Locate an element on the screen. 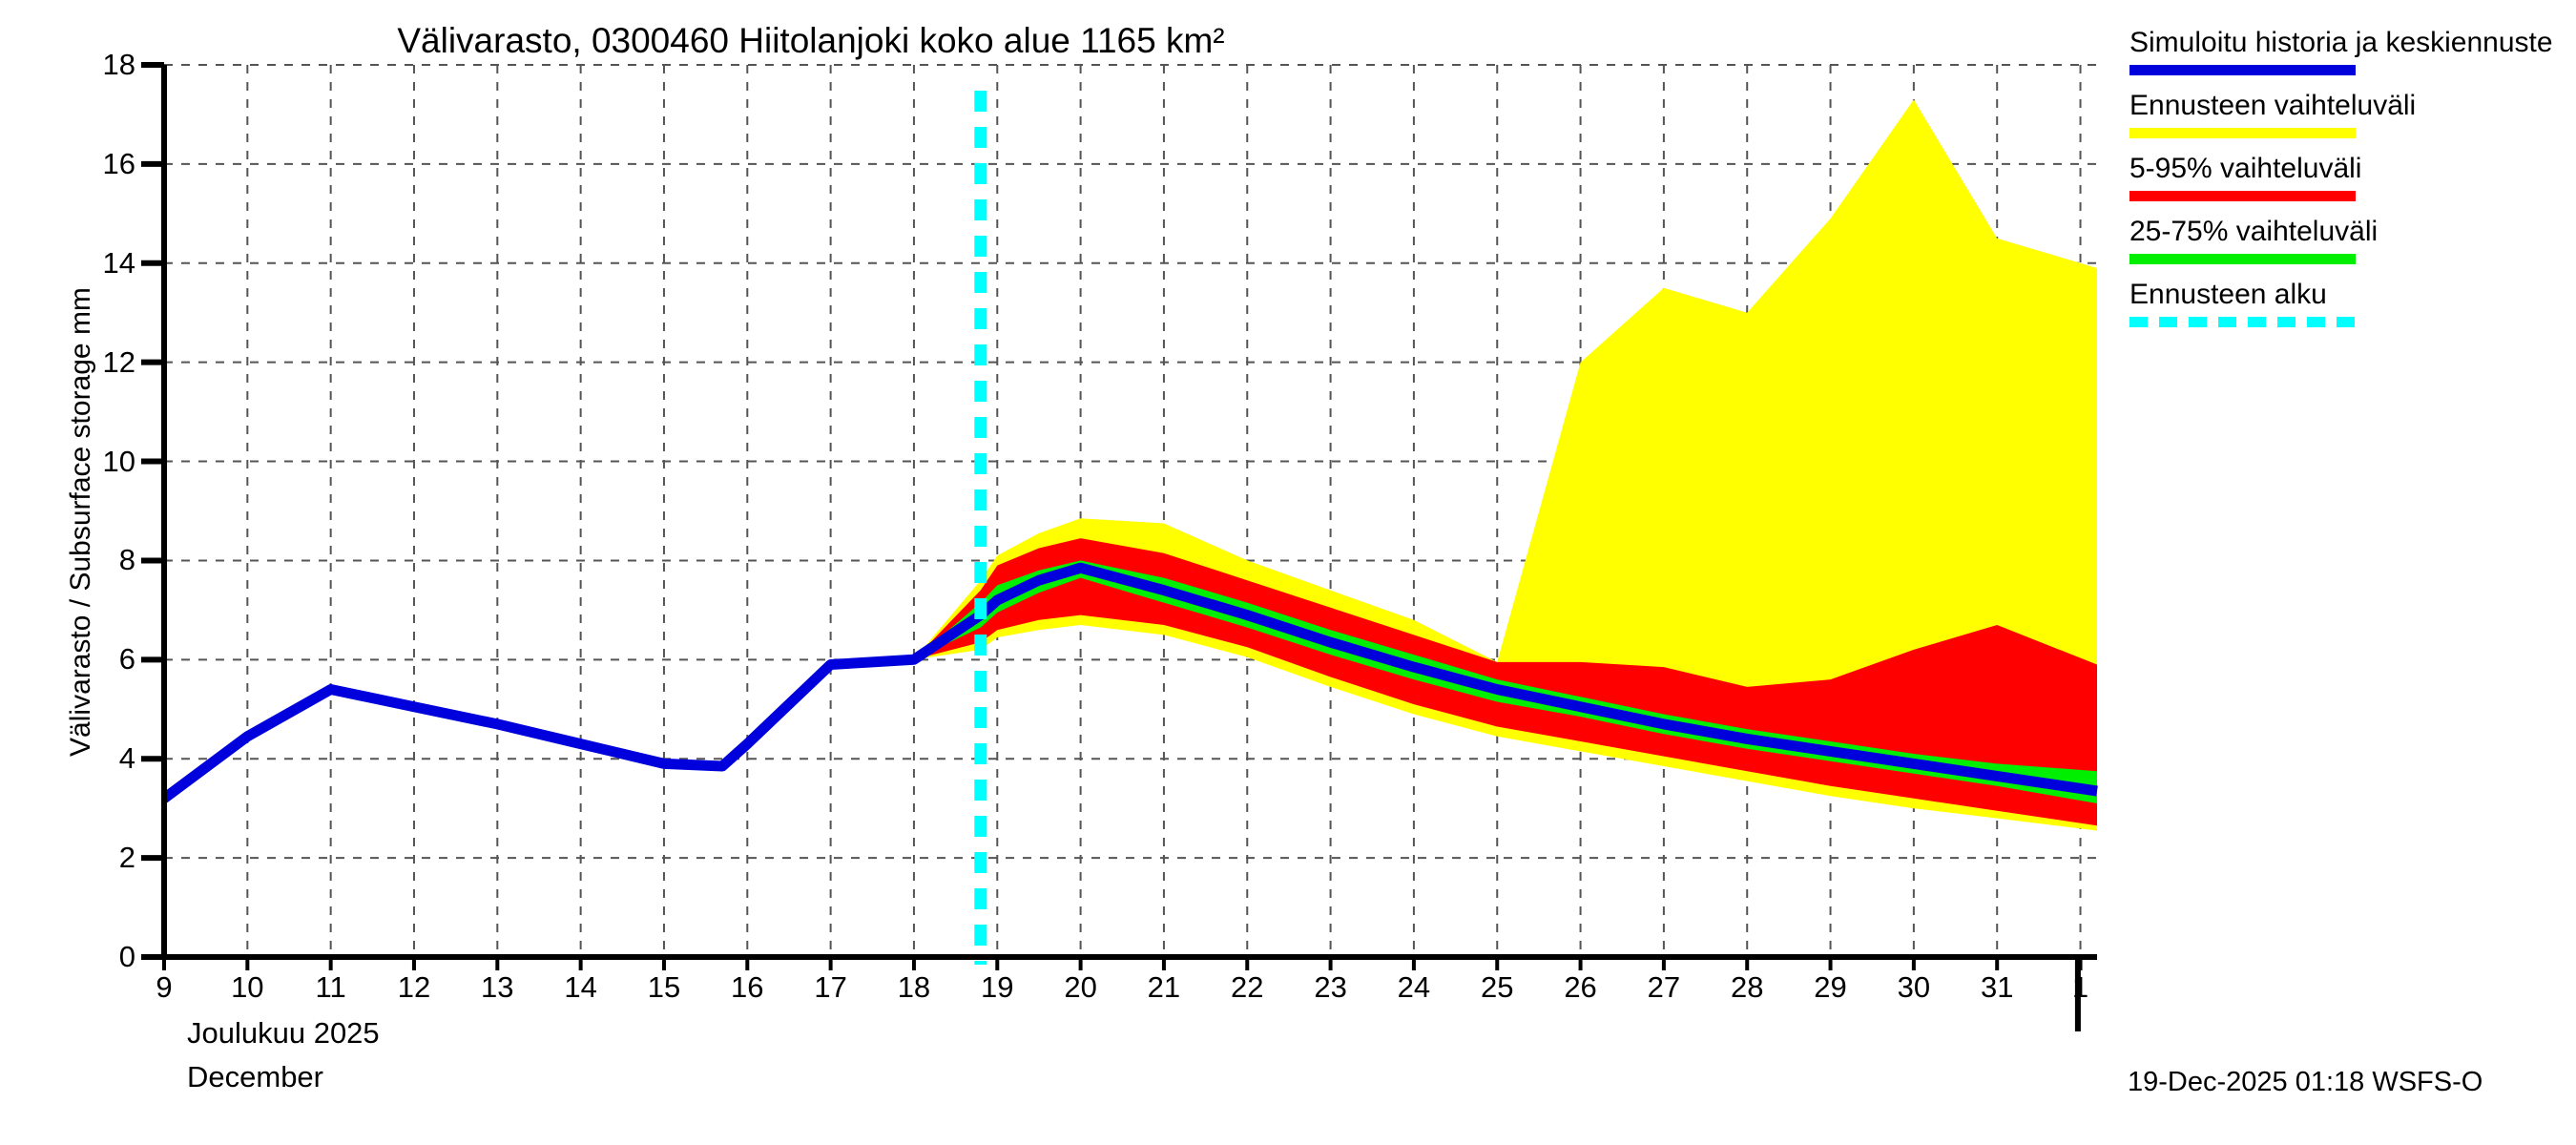 The height and width of the screenshot is (1145, 2576). legend-item-label: Ennusteen vaihteluväli is located at coordinates (2273, 106).